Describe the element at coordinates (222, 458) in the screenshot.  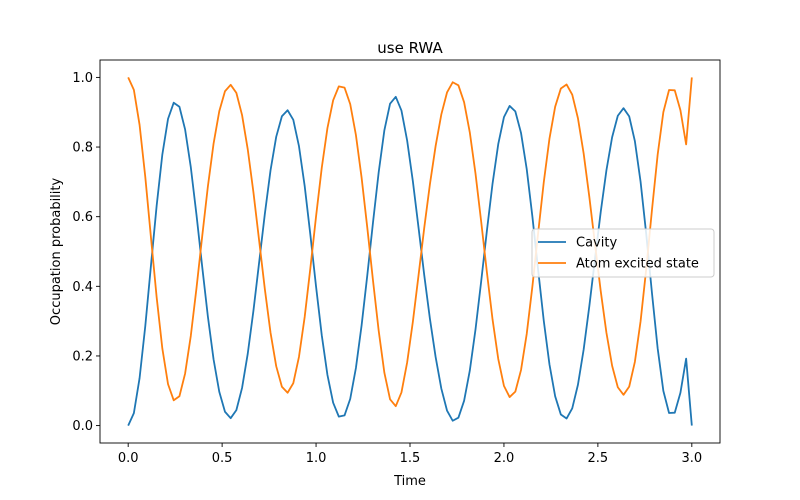
I see `x-tick-label: 0.5` at that location.